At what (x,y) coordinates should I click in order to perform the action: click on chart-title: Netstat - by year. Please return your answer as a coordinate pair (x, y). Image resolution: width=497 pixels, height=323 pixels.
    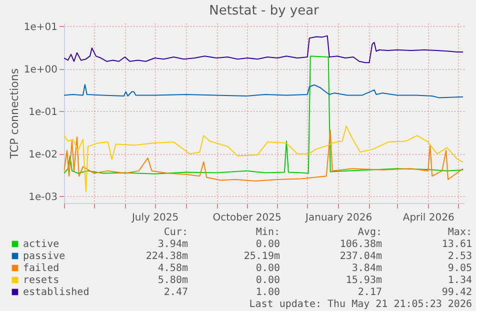
    Looking at the image, I should click on (264, 10).